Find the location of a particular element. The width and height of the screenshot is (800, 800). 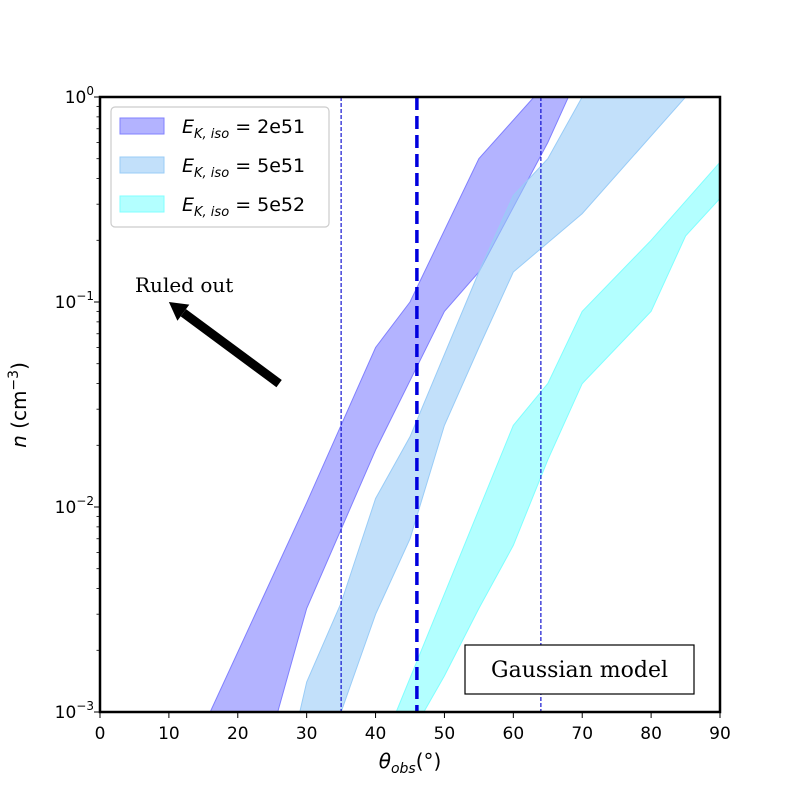

x-tick-label: 60 is located at coordinates (514, 734).